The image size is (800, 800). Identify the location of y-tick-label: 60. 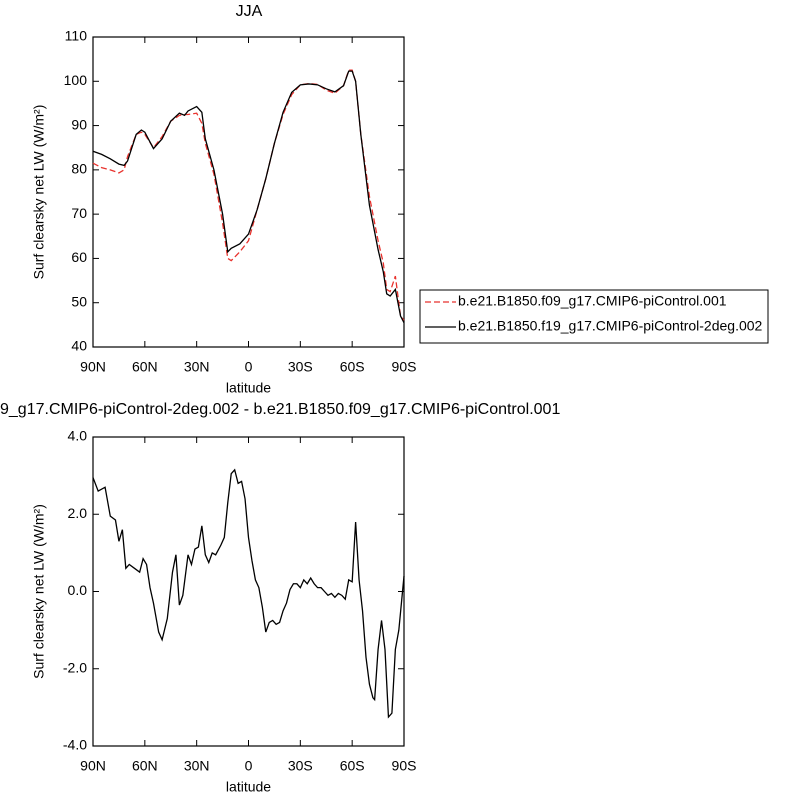
(79, 257).